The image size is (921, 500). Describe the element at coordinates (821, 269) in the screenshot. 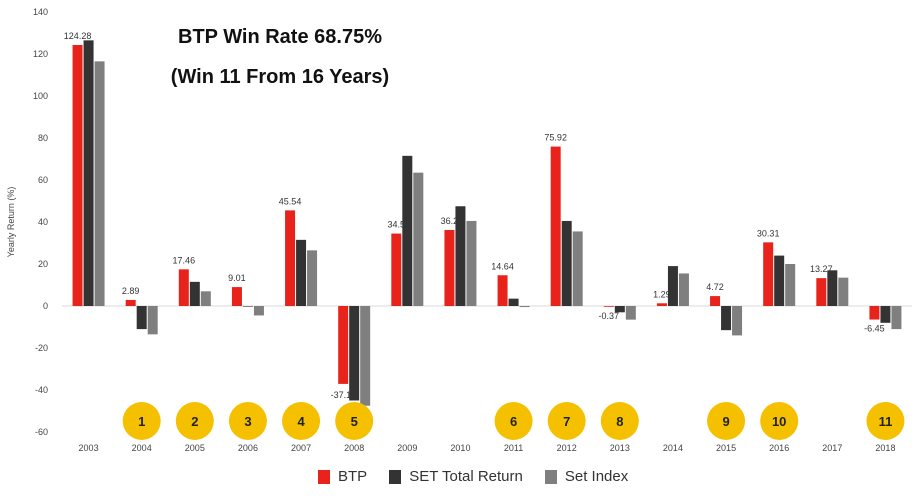

I see `data-label: 13.27` at that location.